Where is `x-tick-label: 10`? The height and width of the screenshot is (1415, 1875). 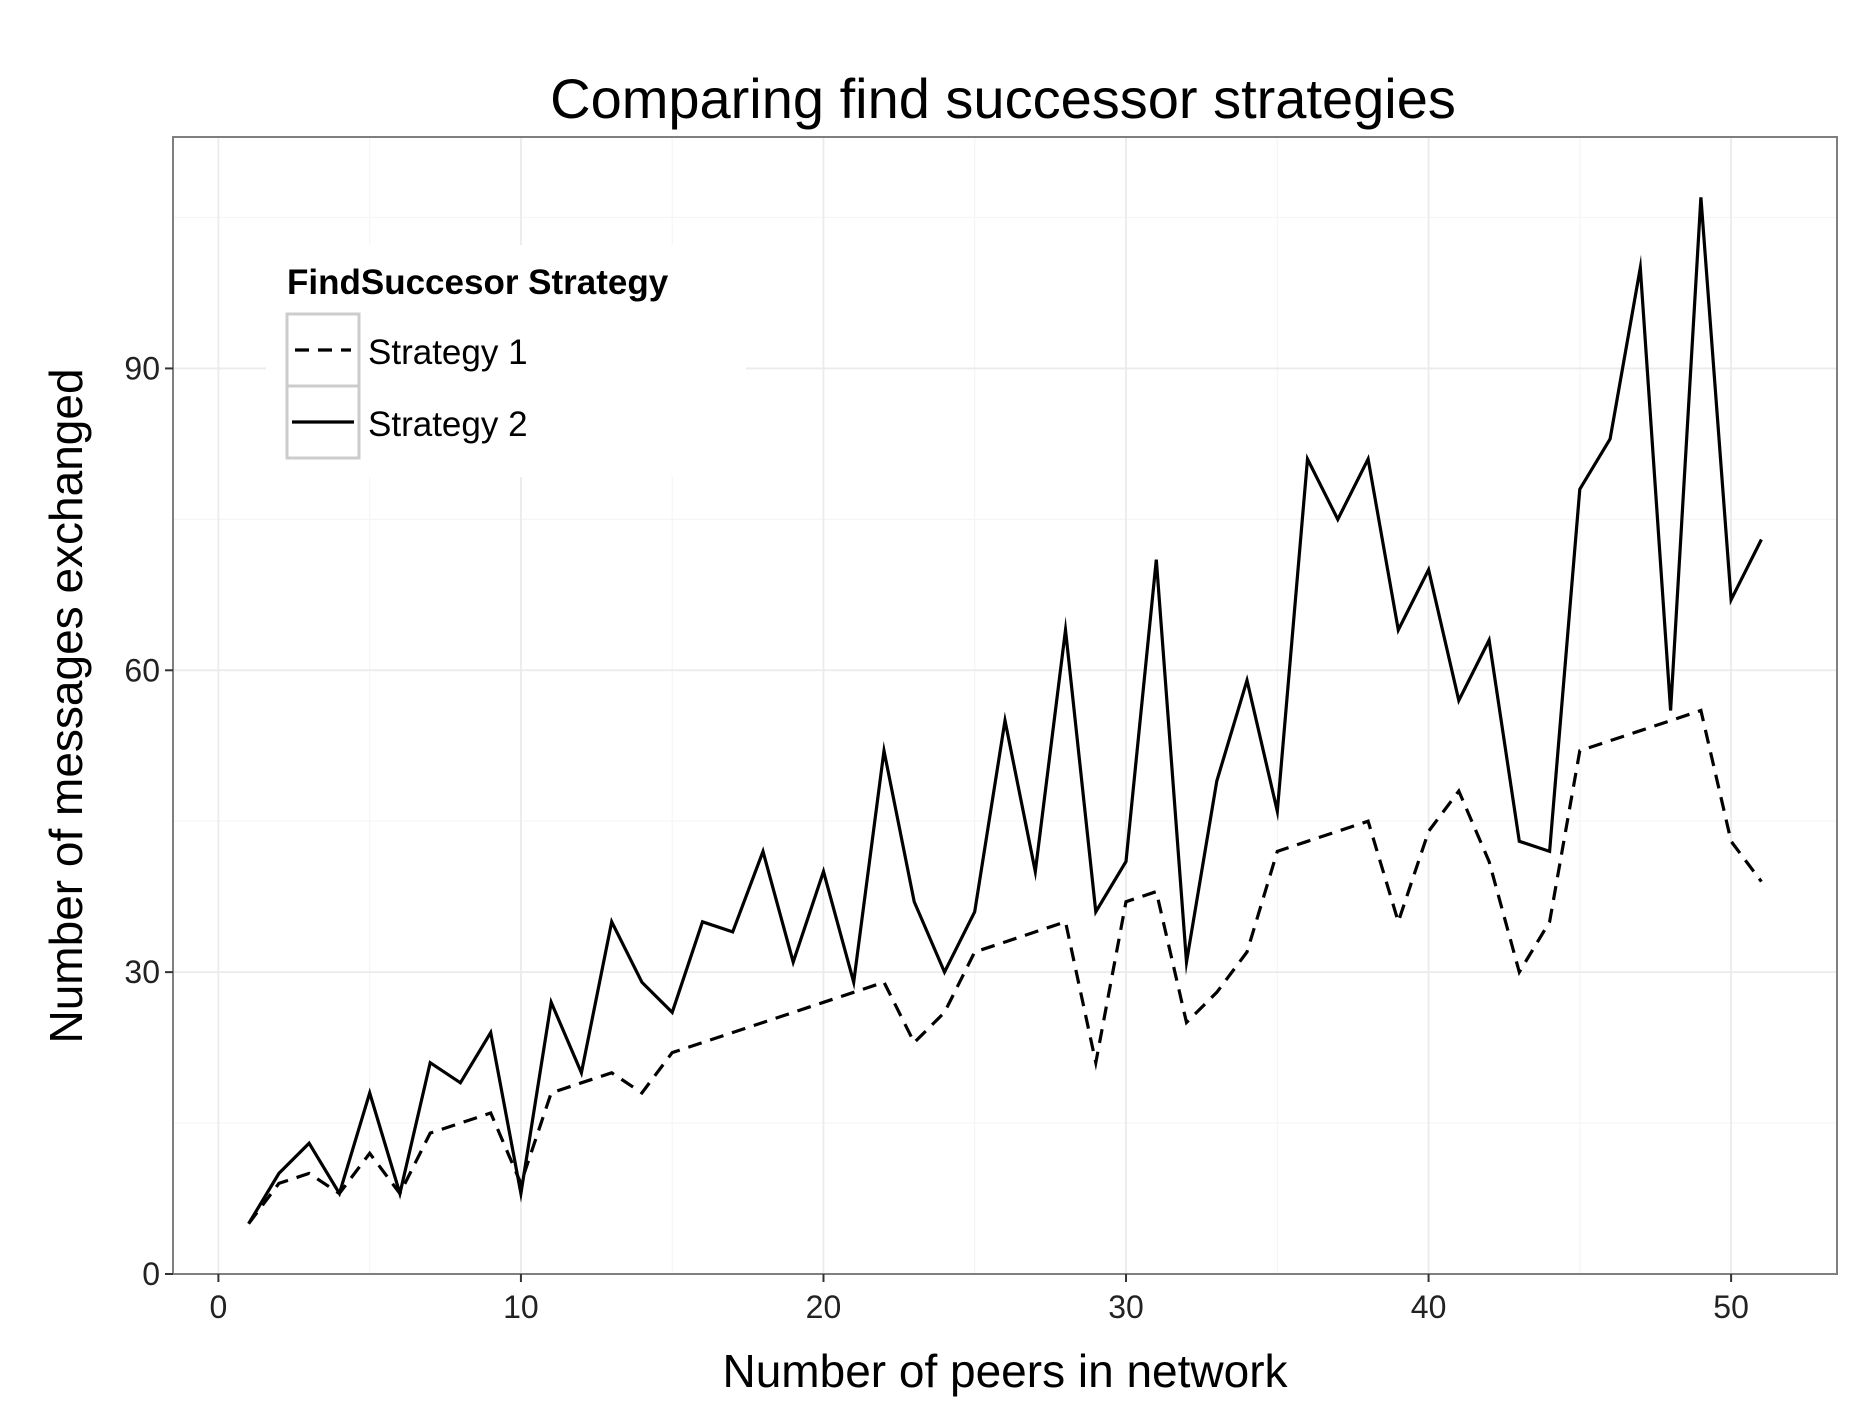
x-tick-label: 10 is located at coordinates (521, 1307).